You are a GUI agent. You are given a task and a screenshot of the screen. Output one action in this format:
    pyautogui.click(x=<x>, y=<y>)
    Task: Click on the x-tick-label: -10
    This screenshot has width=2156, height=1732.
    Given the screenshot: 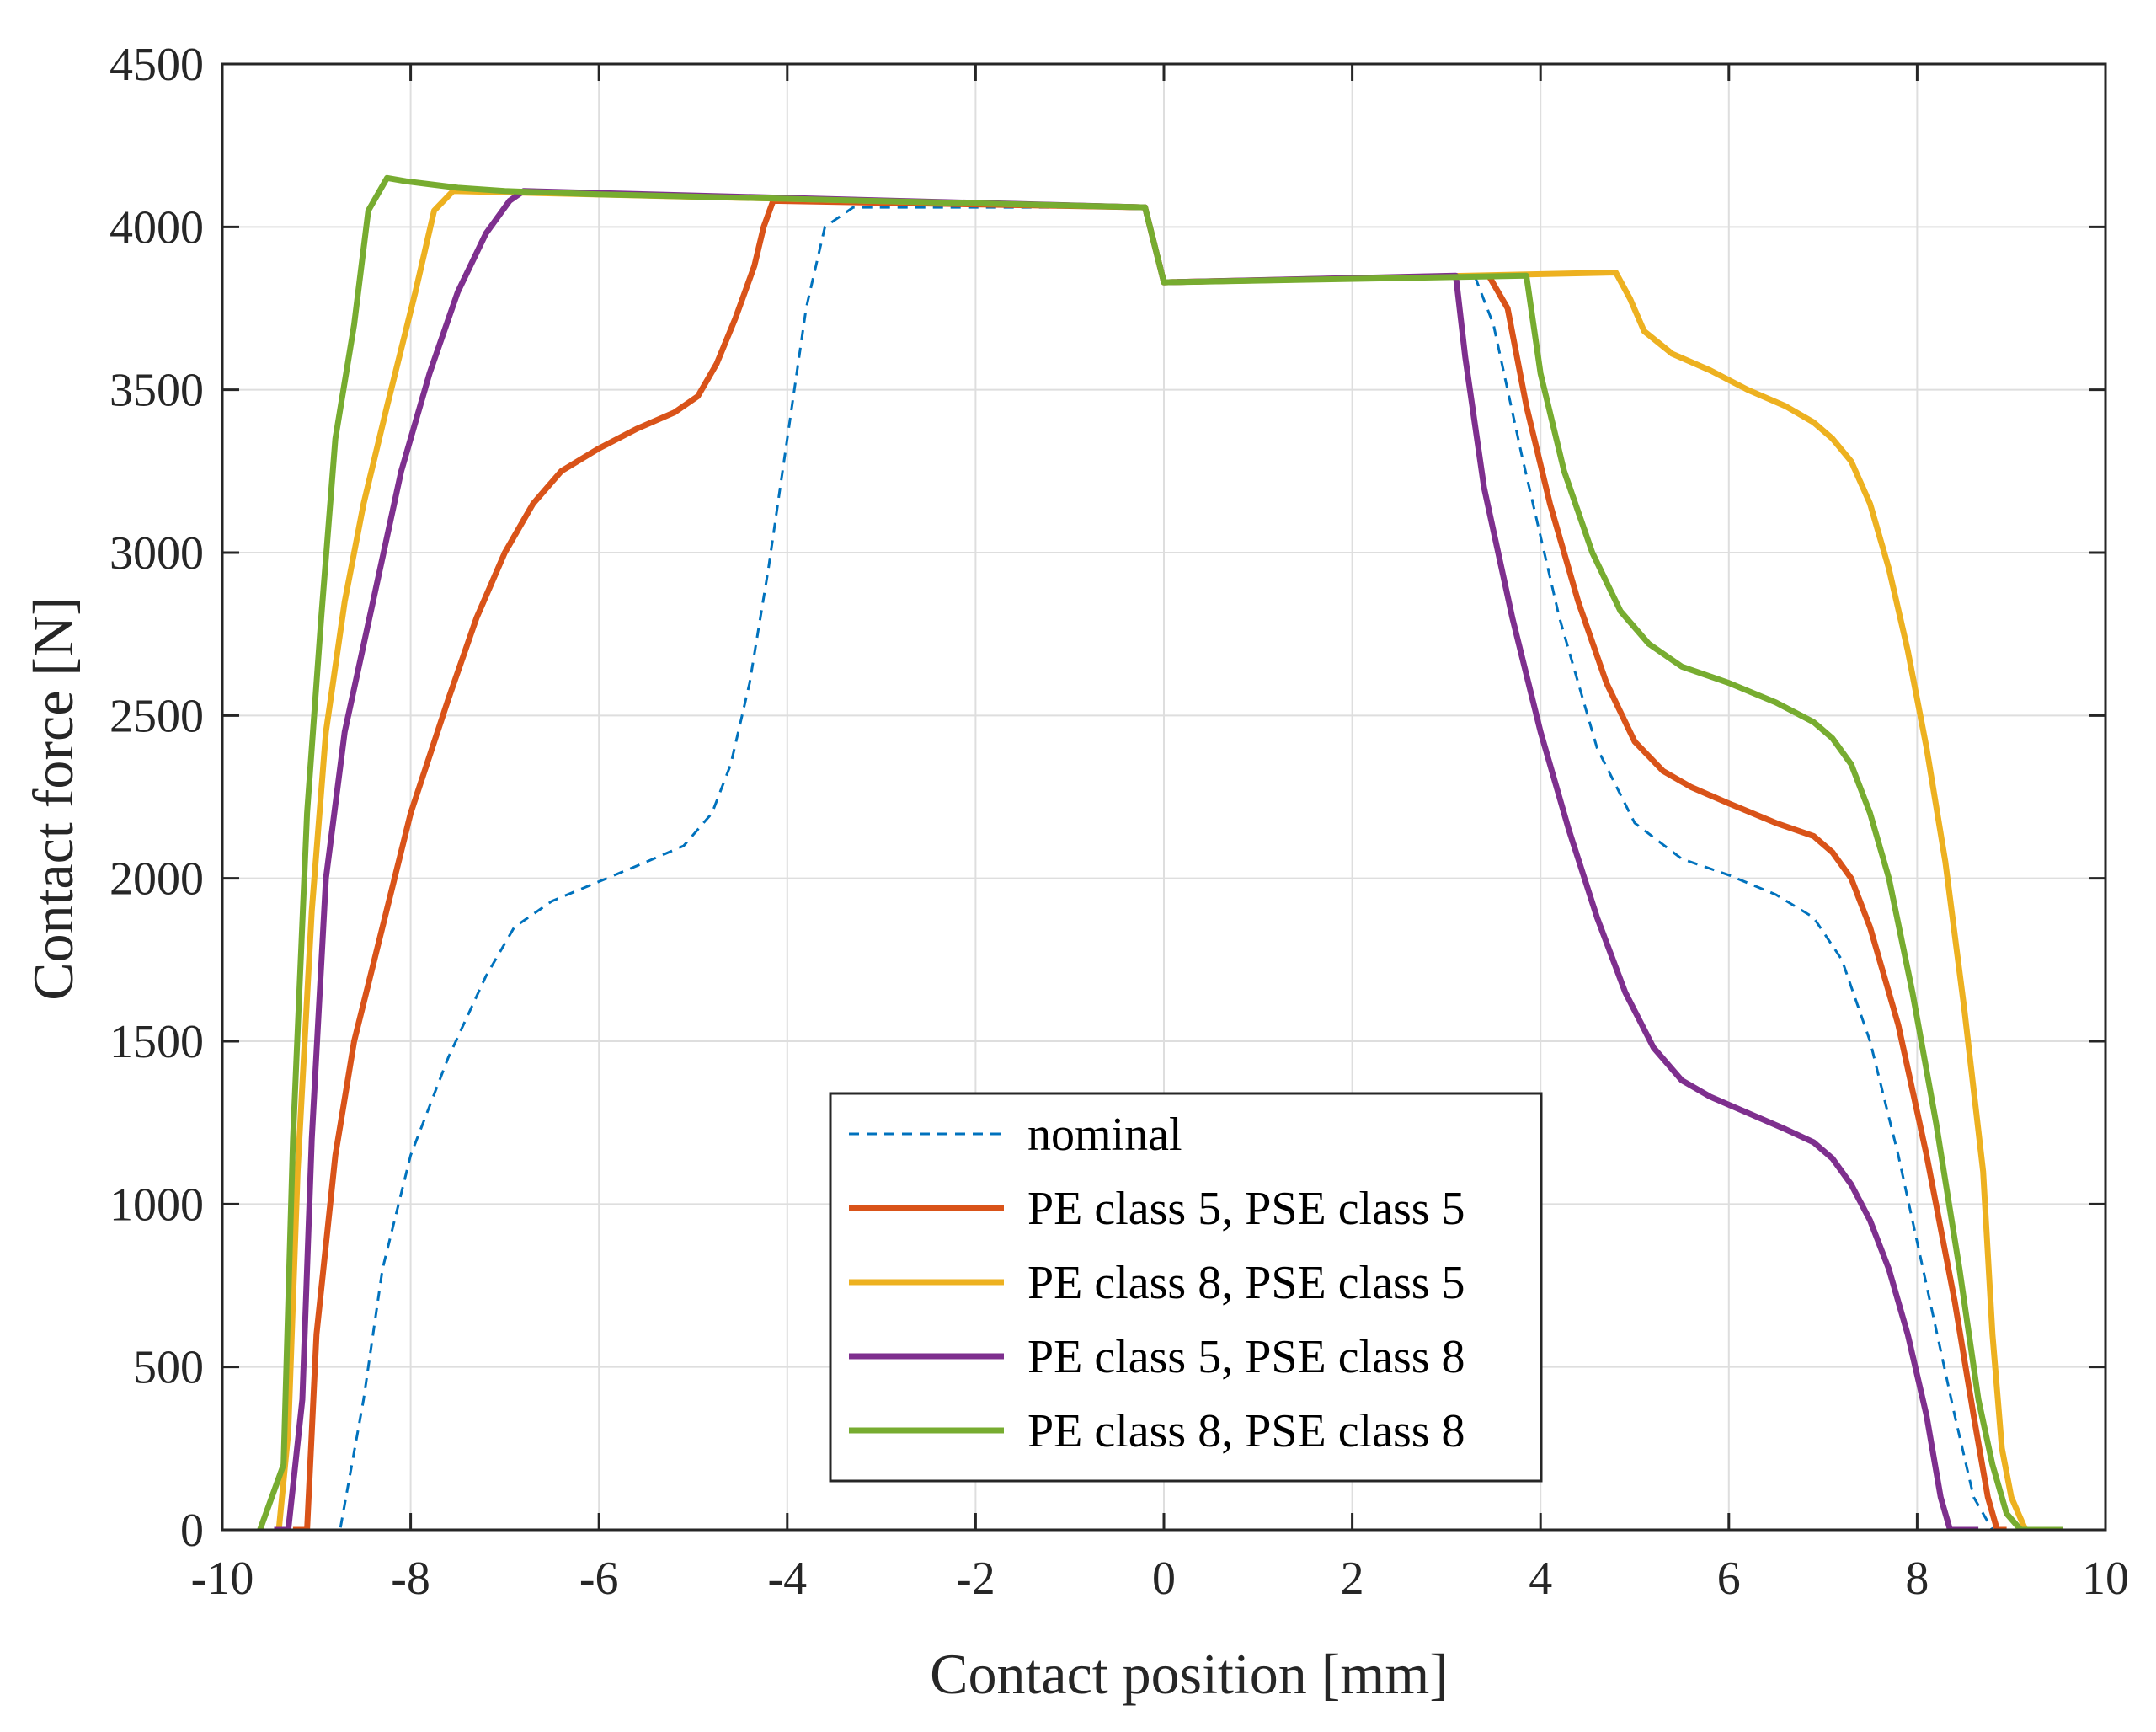 What is the action you would take?
    pyautogui.click(x=222, y=1579)
    